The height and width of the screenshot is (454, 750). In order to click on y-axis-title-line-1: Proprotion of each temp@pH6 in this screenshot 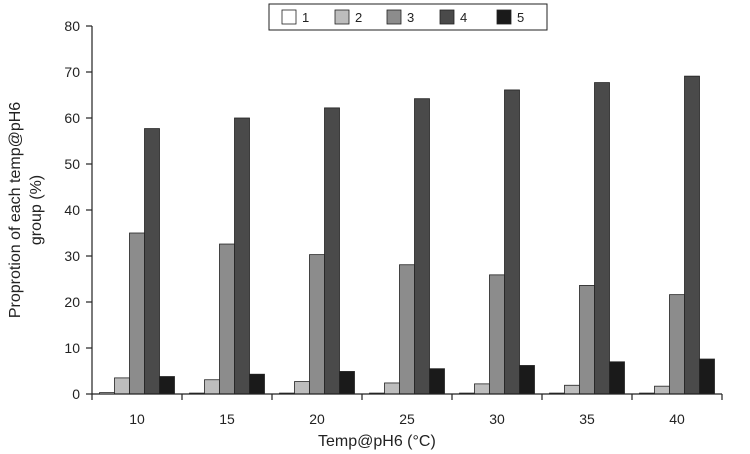, I will do `click(15, 210)`.